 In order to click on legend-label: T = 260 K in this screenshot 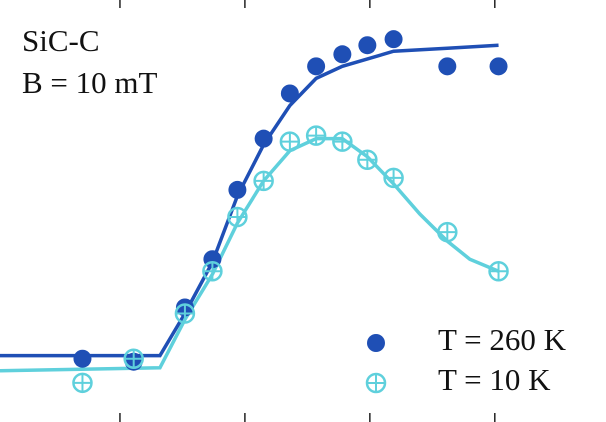, I will do `click(502, 339)`.